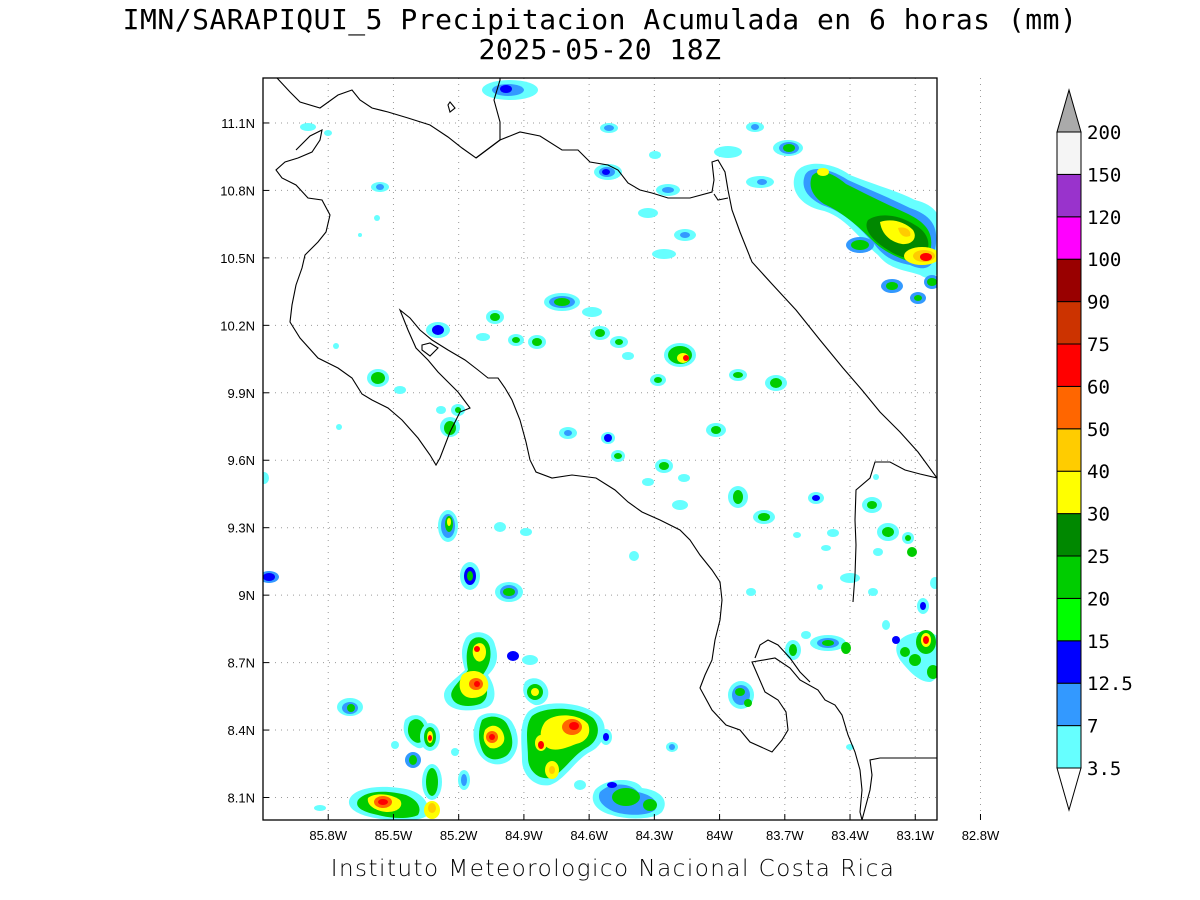 The image size is (1200, 900). Describe the element at coordinates (589, 835) in the screenshot. I see `lon-tick-label: 84.6W` at that location.